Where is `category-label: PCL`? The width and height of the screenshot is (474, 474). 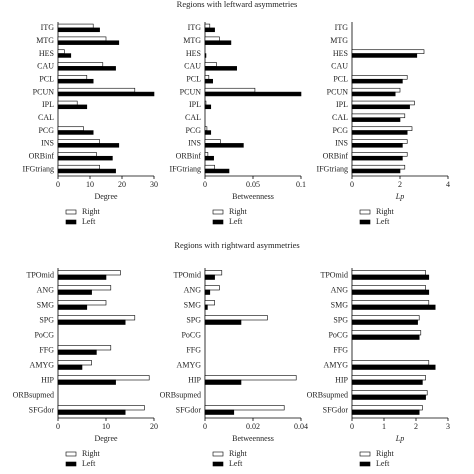
category-label: PCL is located at coordinates (193, 79).